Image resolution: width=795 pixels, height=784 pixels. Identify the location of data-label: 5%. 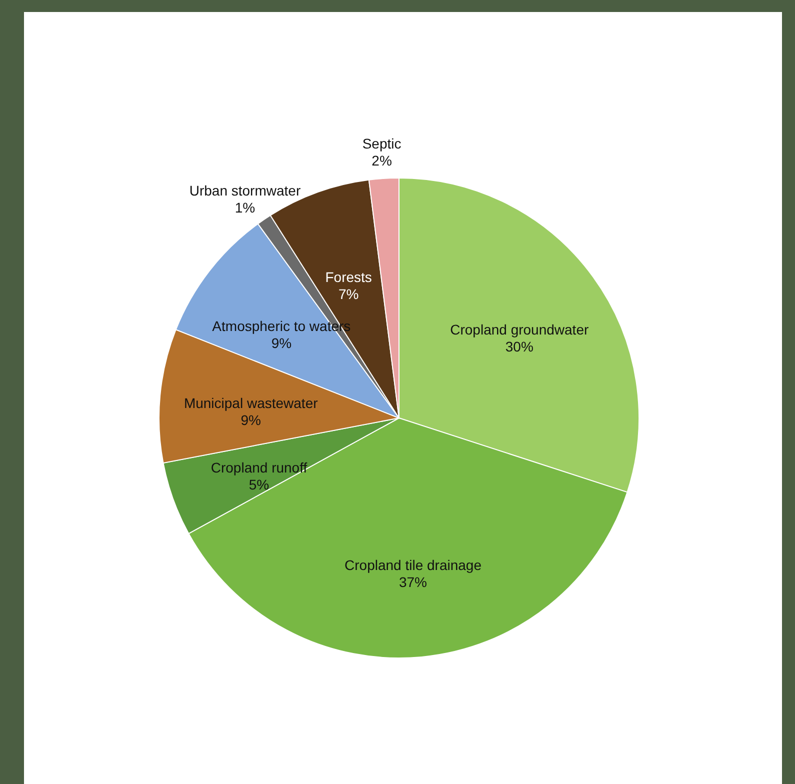
(259, 484).